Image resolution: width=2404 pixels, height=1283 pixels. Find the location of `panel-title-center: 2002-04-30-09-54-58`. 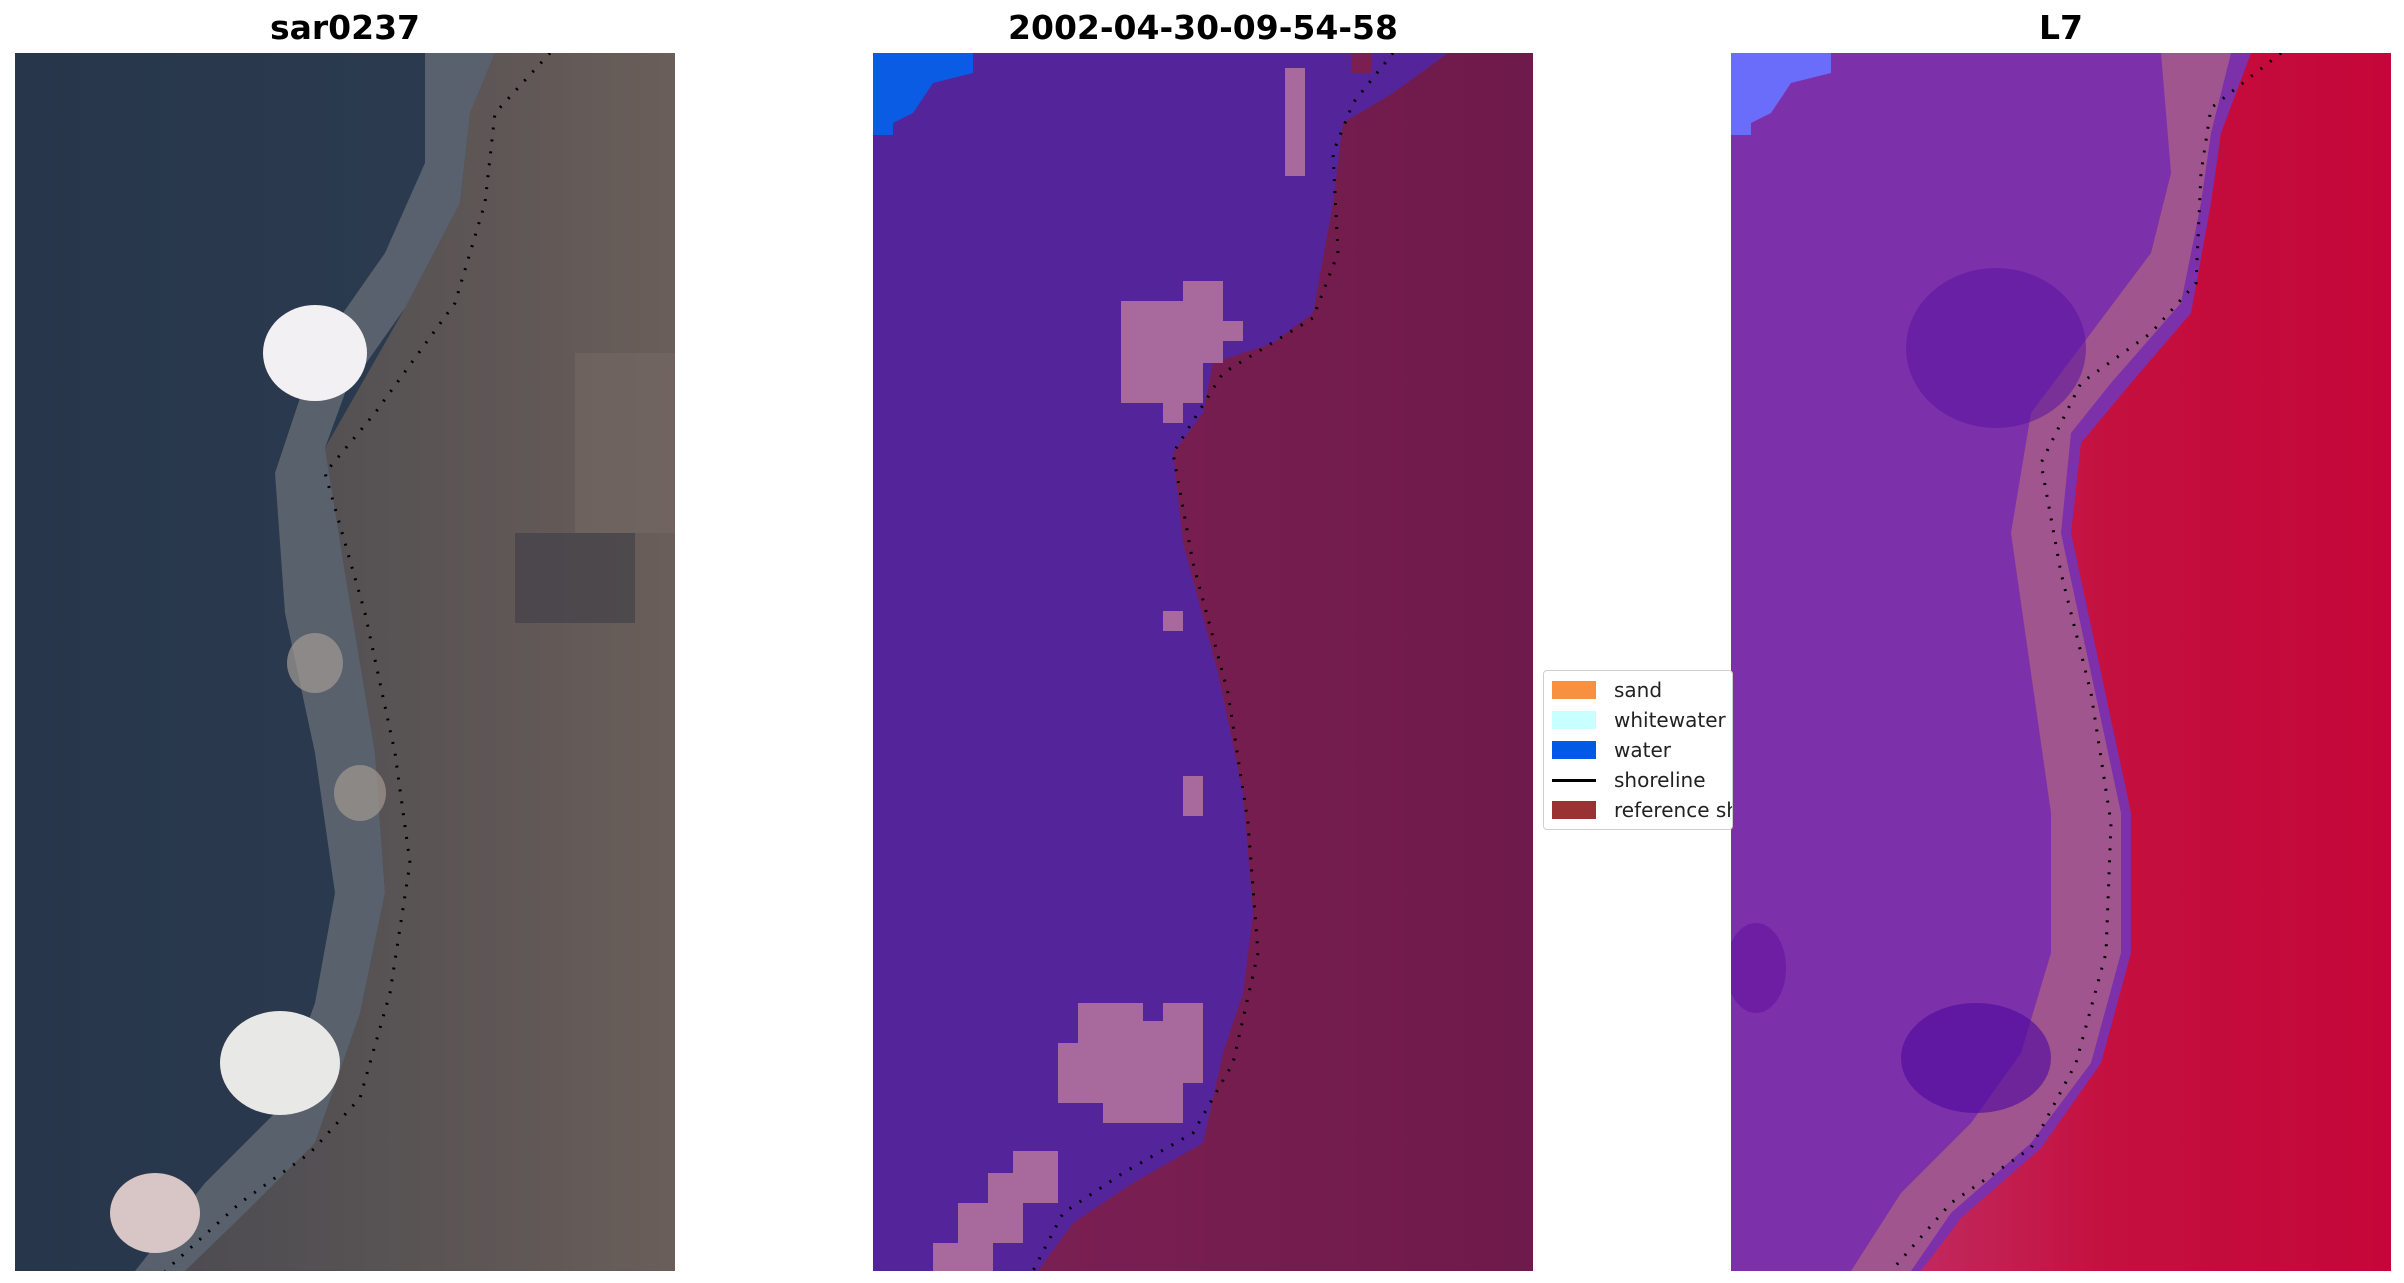

panel-title-center: 2002-04-30-09-54-58 is located at coordinates (1203, 27).